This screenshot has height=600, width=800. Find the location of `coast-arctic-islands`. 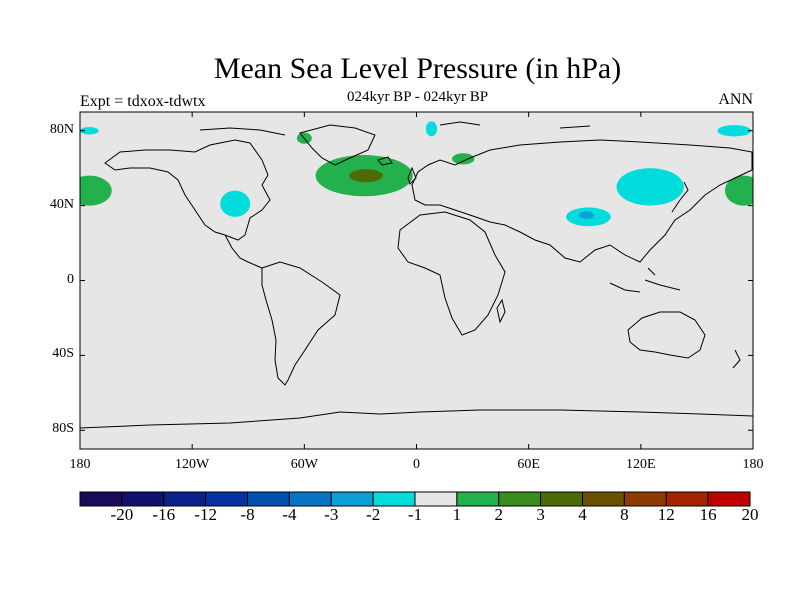

coast-arctic-islands is located at coordinates (395, 128).